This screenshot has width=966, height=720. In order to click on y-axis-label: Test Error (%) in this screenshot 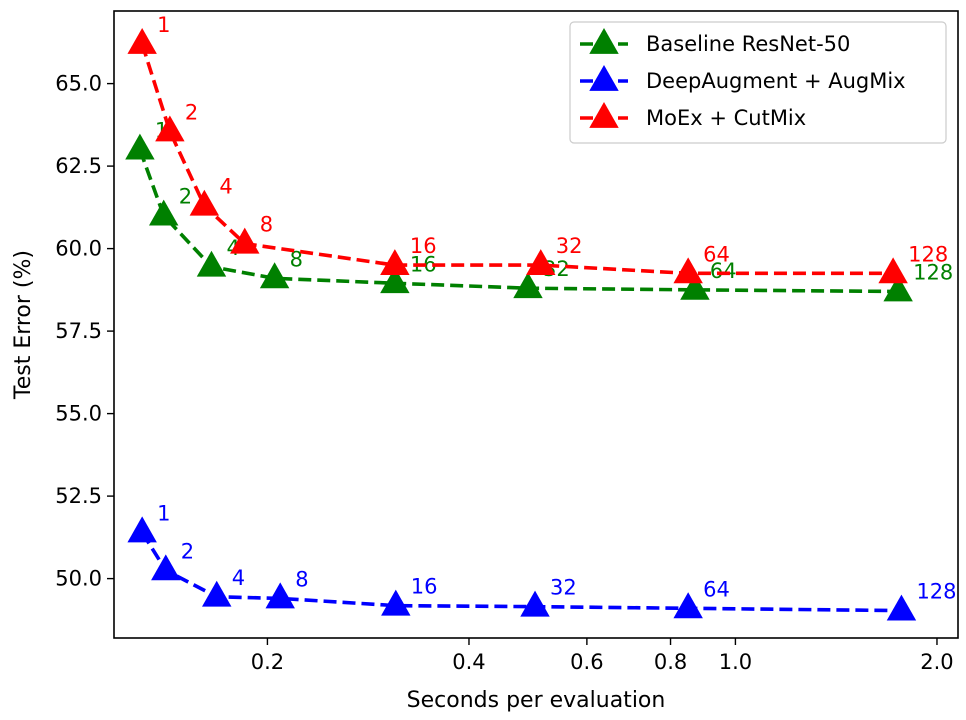, I will do `click(23, 325)`.